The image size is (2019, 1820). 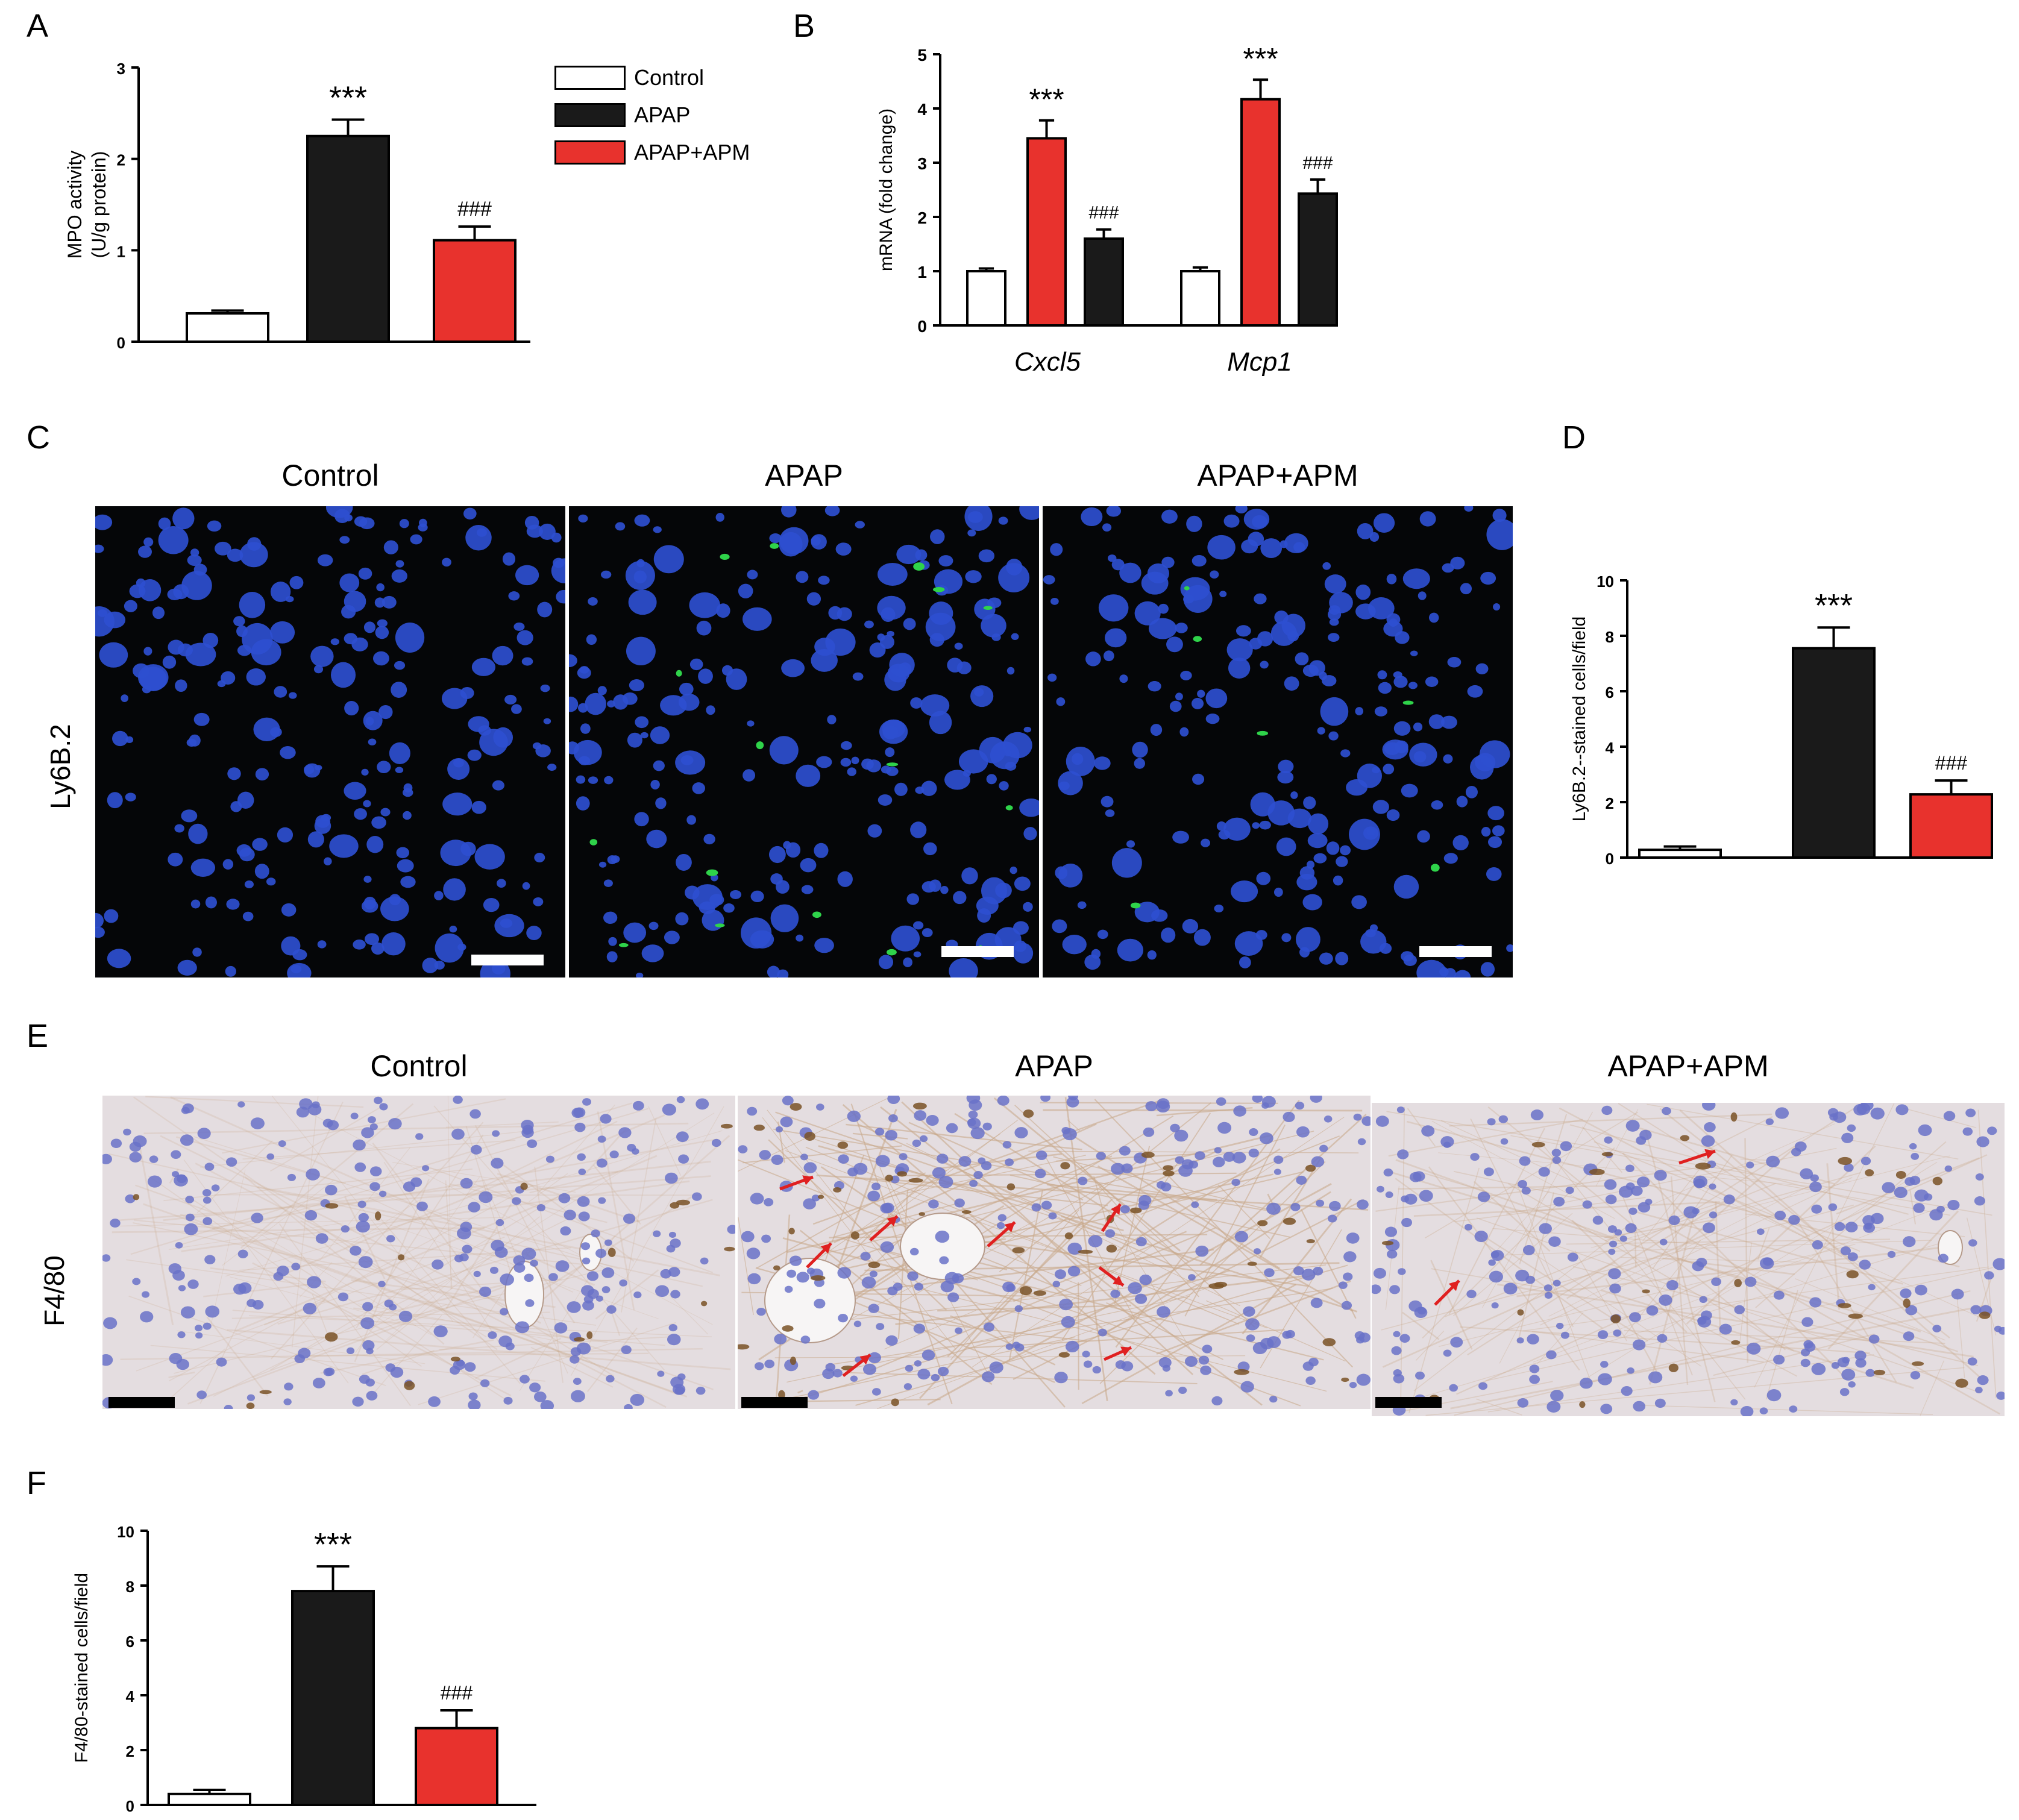 I want to click on y-tick-label: 8, so click(x=130, y=1587).